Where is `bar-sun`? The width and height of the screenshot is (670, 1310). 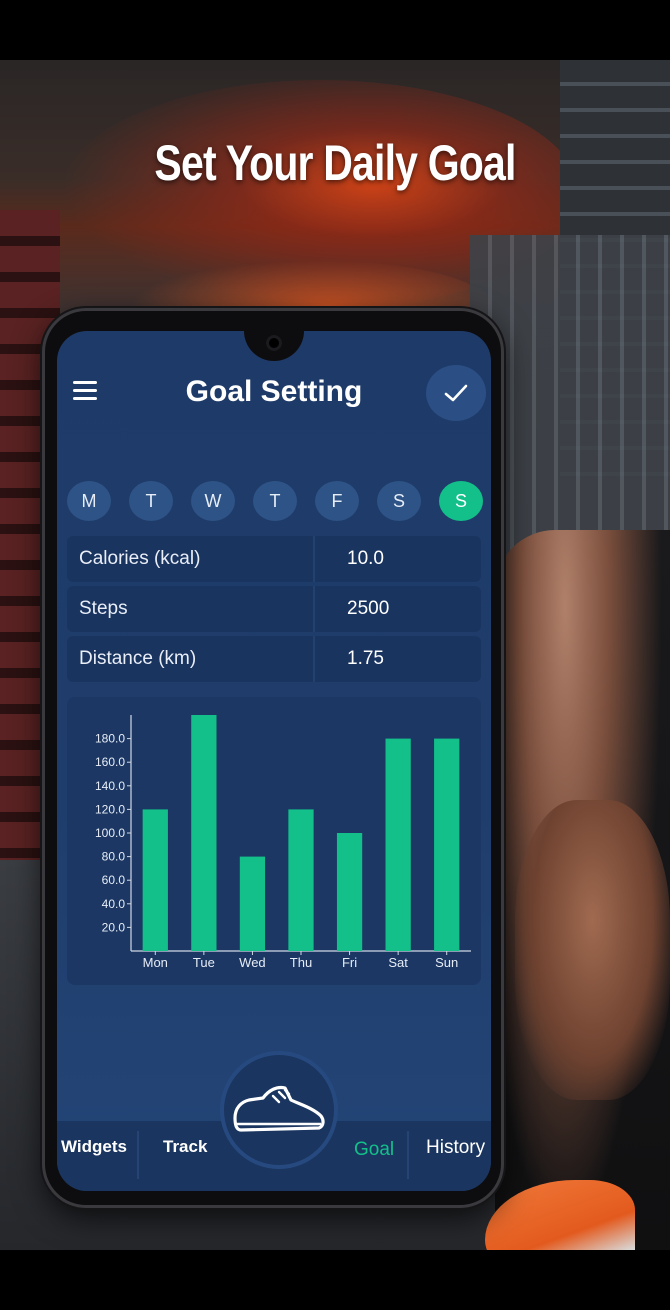
bar-sun is located at coordinates (447, 844).